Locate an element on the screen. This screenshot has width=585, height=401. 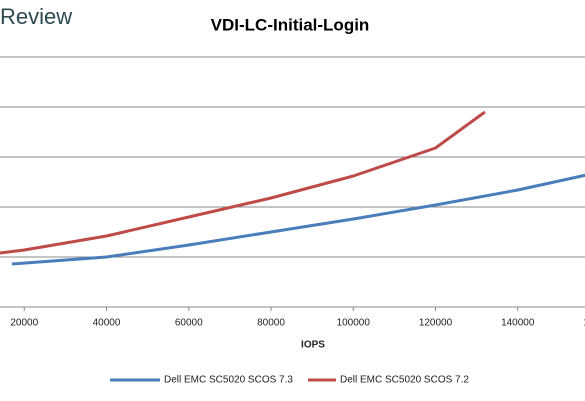
x-tick-label: 40000 is located at coordinates (107, 323).